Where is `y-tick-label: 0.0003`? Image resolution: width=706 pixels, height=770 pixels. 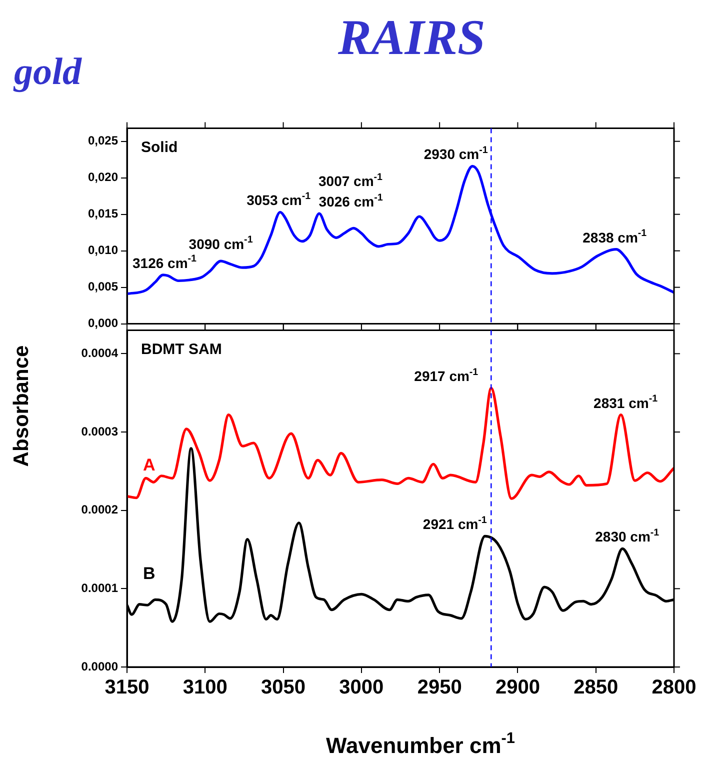
y-tick-label: 0.0003 is located at coordinates (99, 431).